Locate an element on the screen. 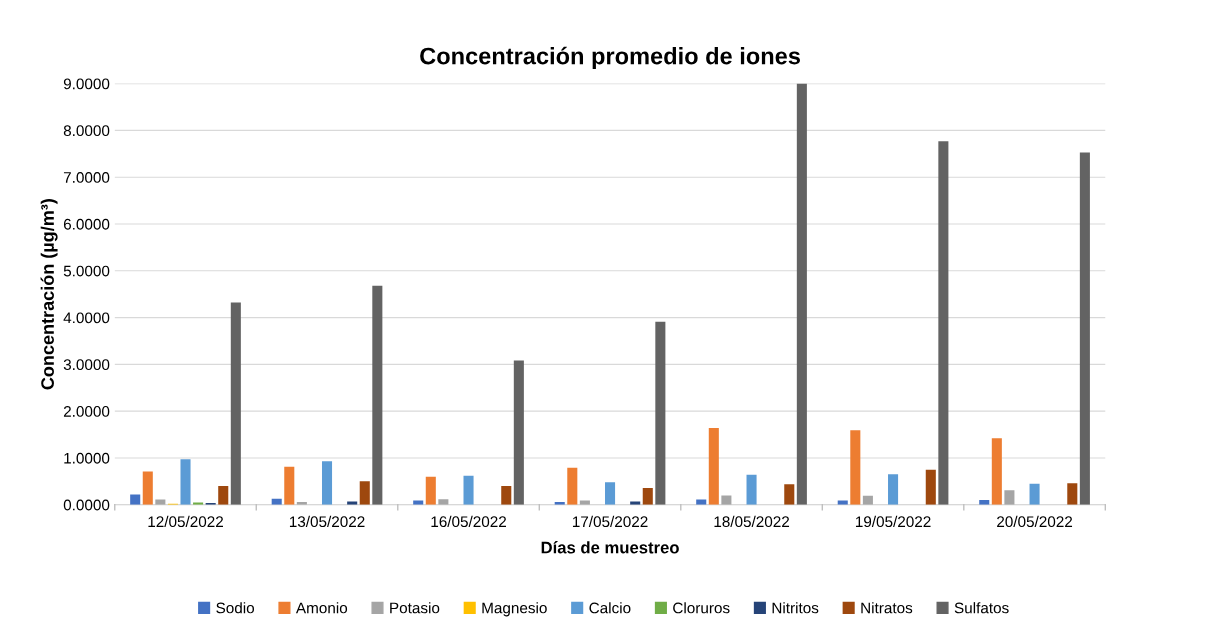 Image resolution: width=1208 pixels, height=643 pixels. legend-label: Nitratos is located at coordinates (887, 608).